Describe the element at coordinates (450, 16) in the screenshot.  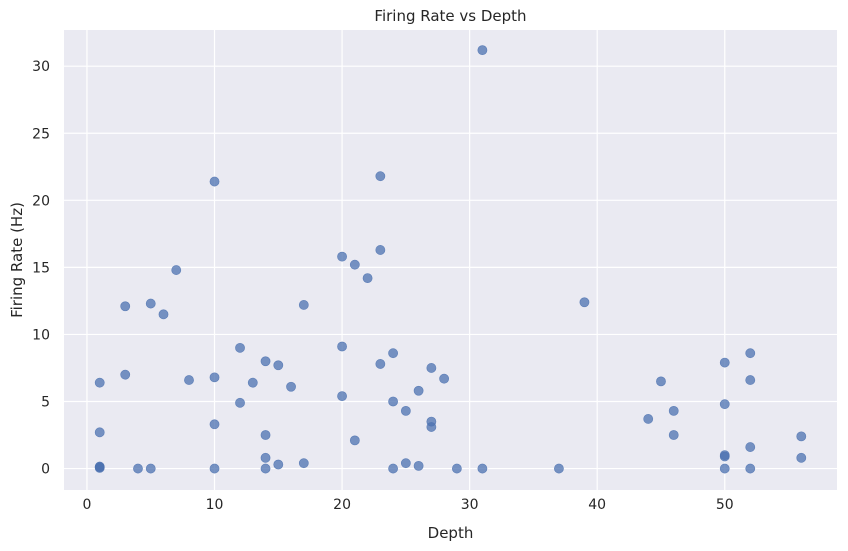
I see `chart-title: Firing Rate vs Depth` at that location.